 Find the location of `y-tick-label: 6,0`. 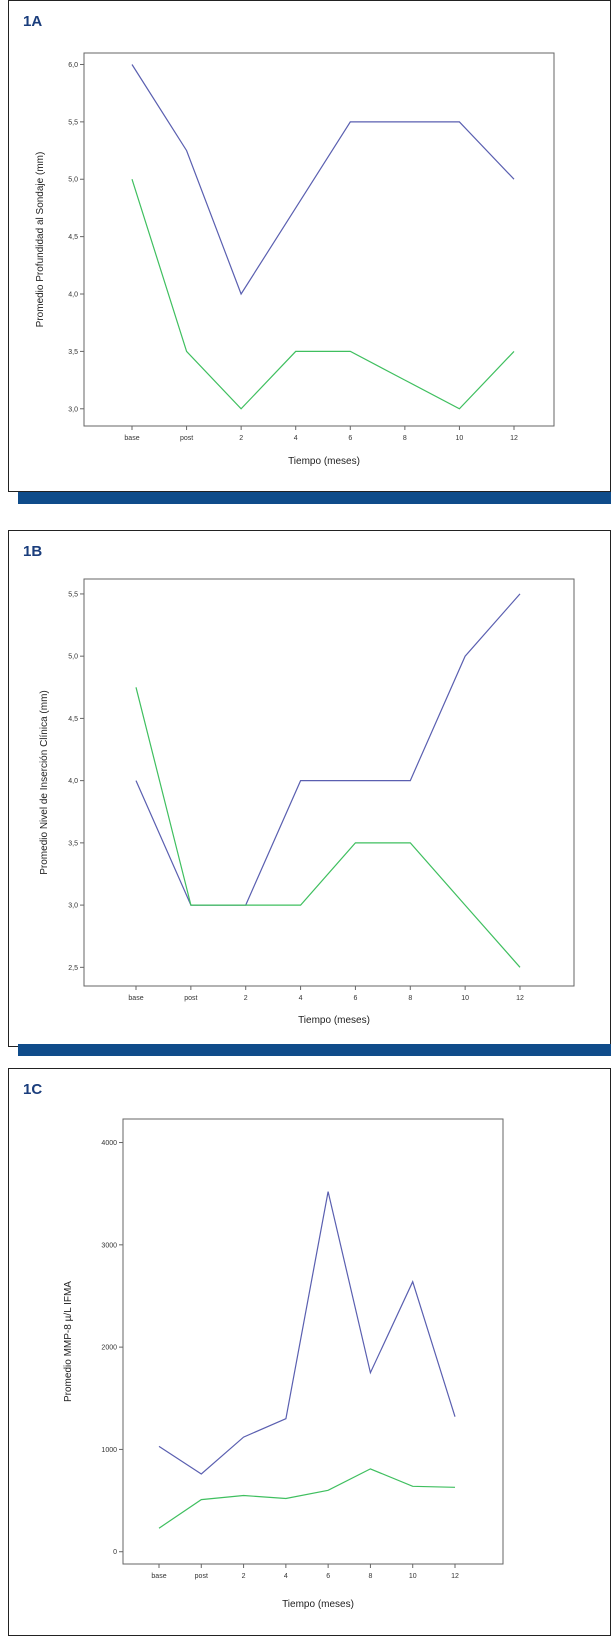

y-tick-label: 6,0 is located at coordinates (73, 65).